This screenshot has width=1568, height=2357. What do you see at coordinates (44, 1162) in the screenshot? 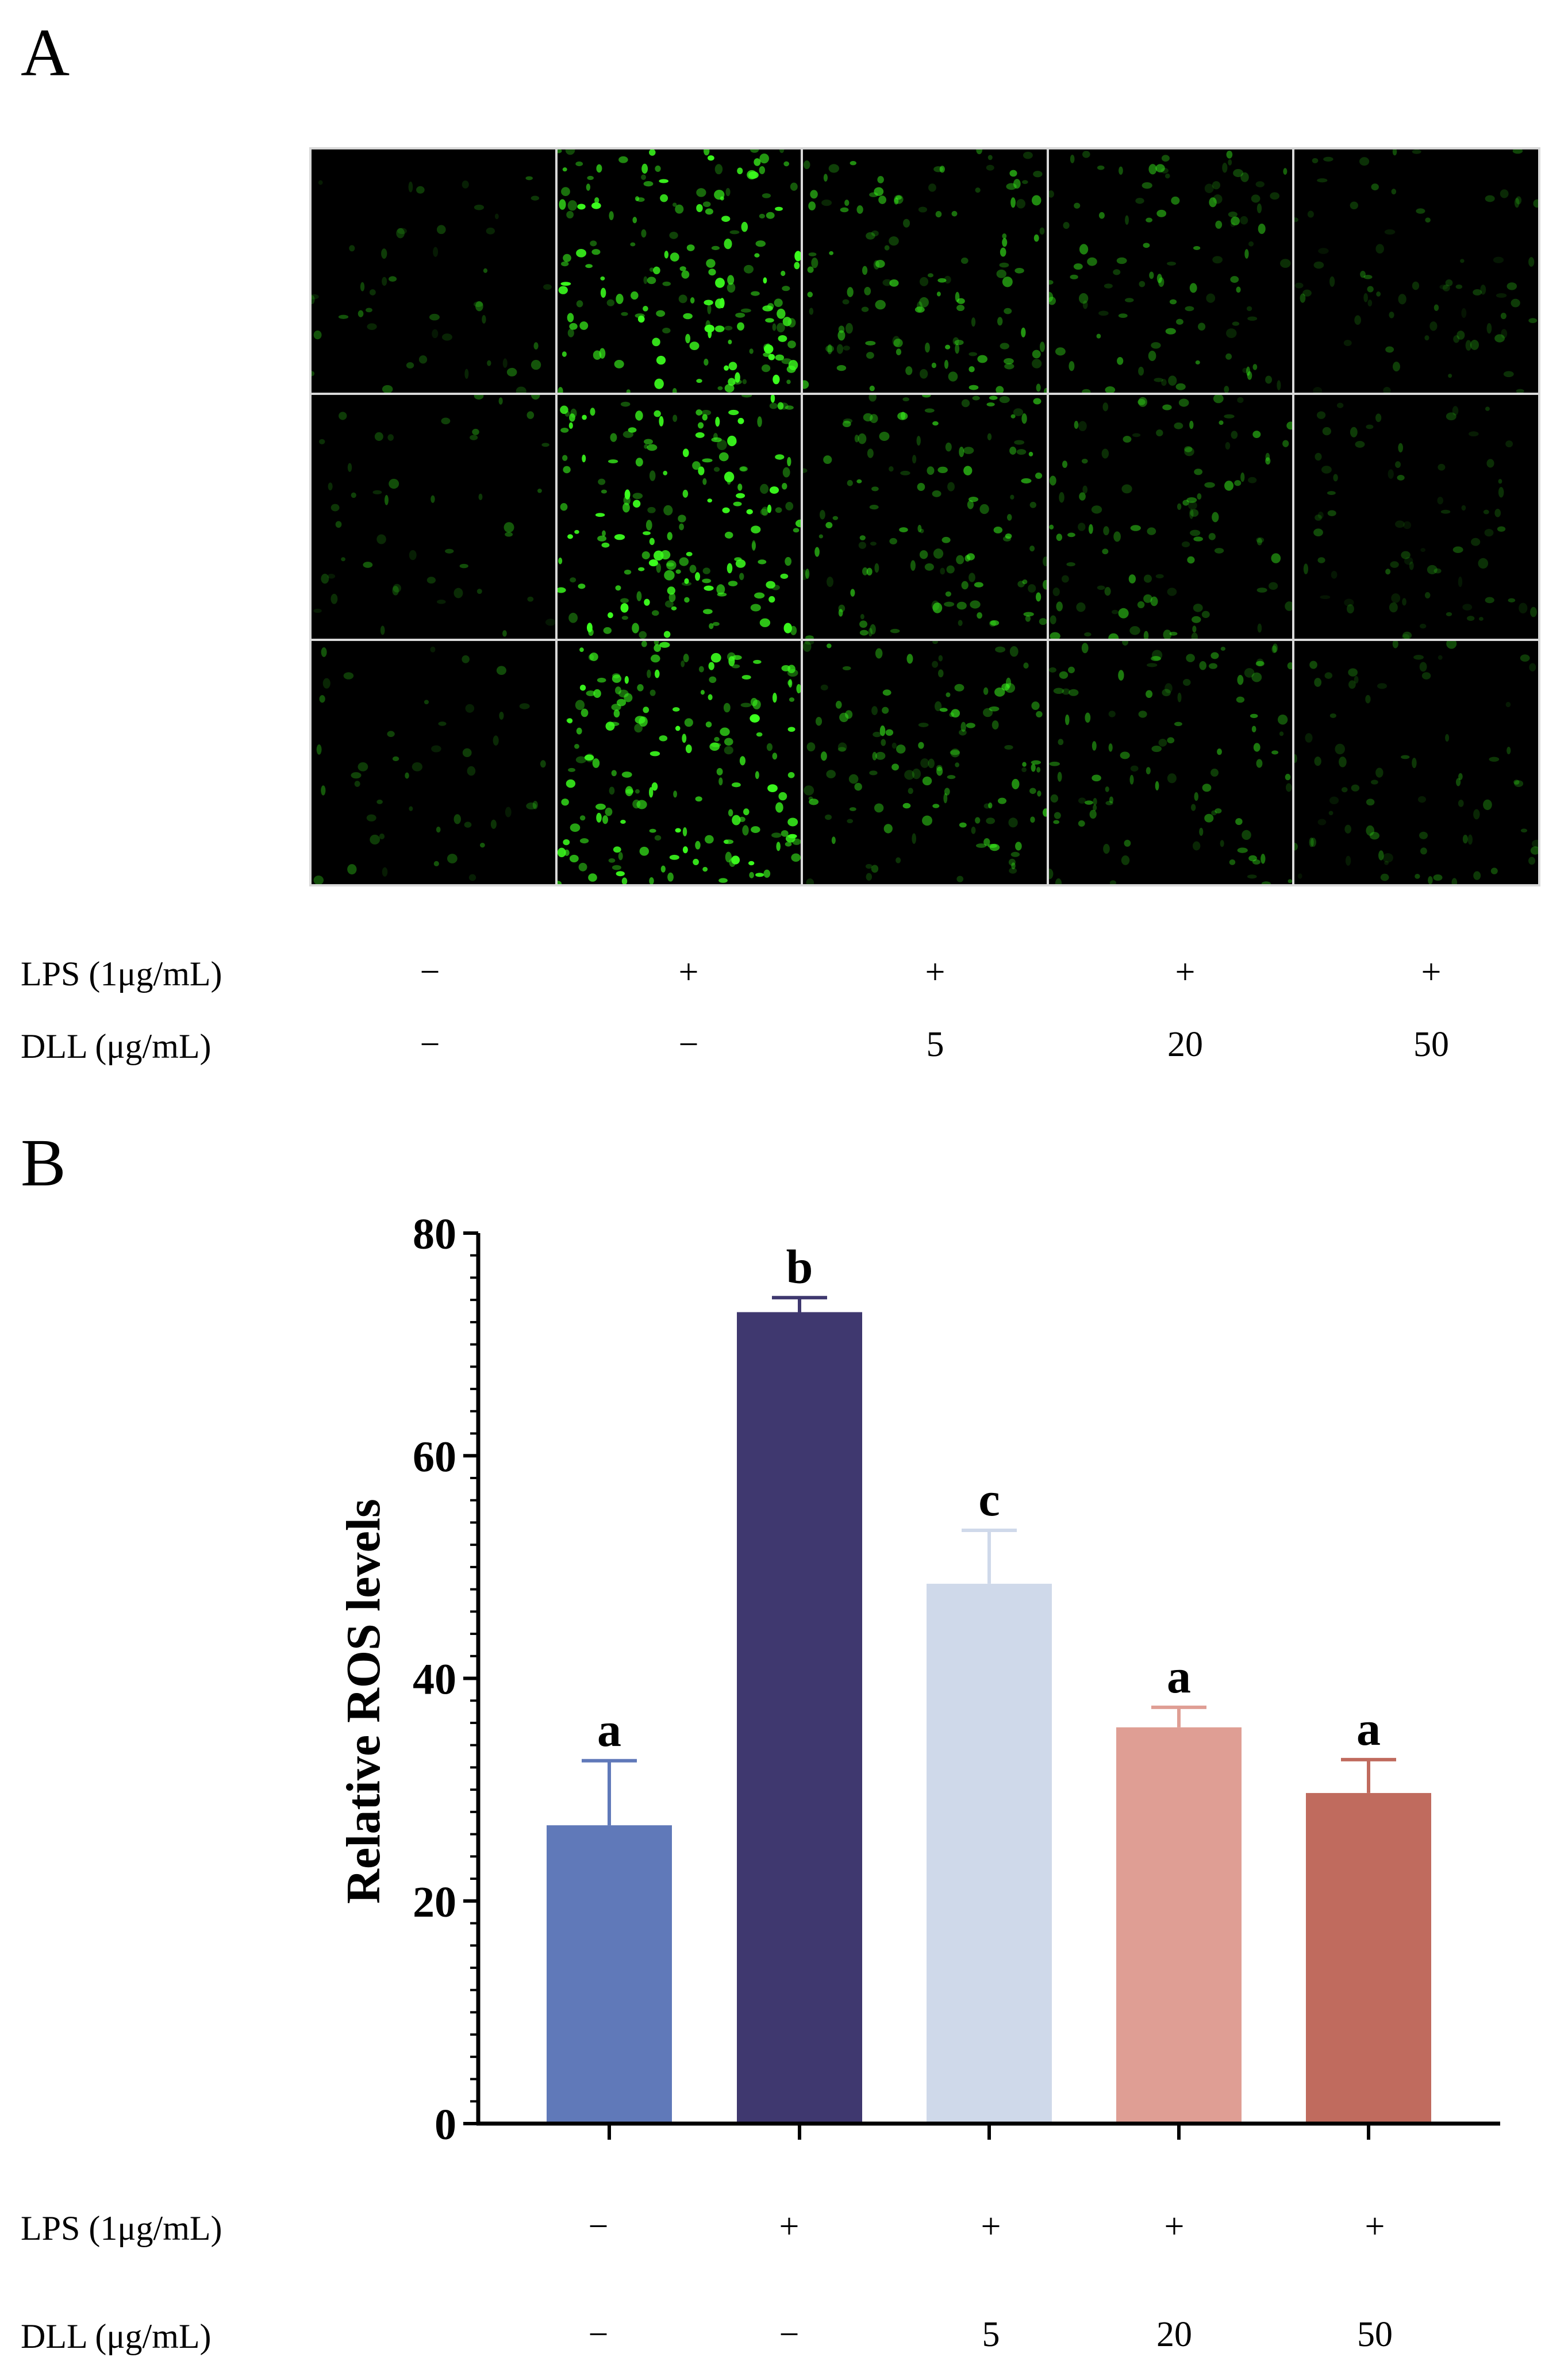
I see `panel-b-letter: B` at bounding box center [44, 1162].